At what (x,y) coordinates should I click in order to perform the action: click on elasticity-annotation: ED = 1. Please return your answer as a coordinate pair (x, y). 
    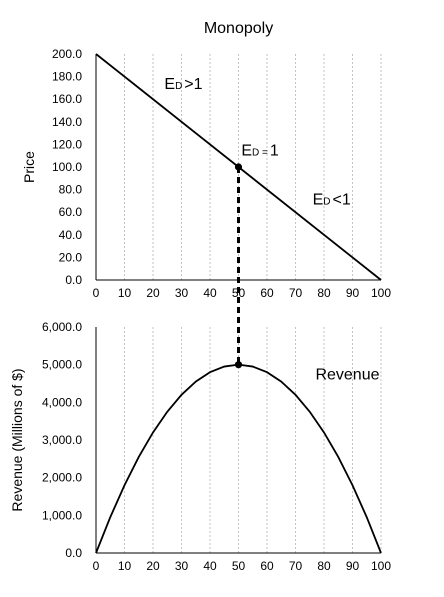
    Looking at the image, I should click on (260, 151).